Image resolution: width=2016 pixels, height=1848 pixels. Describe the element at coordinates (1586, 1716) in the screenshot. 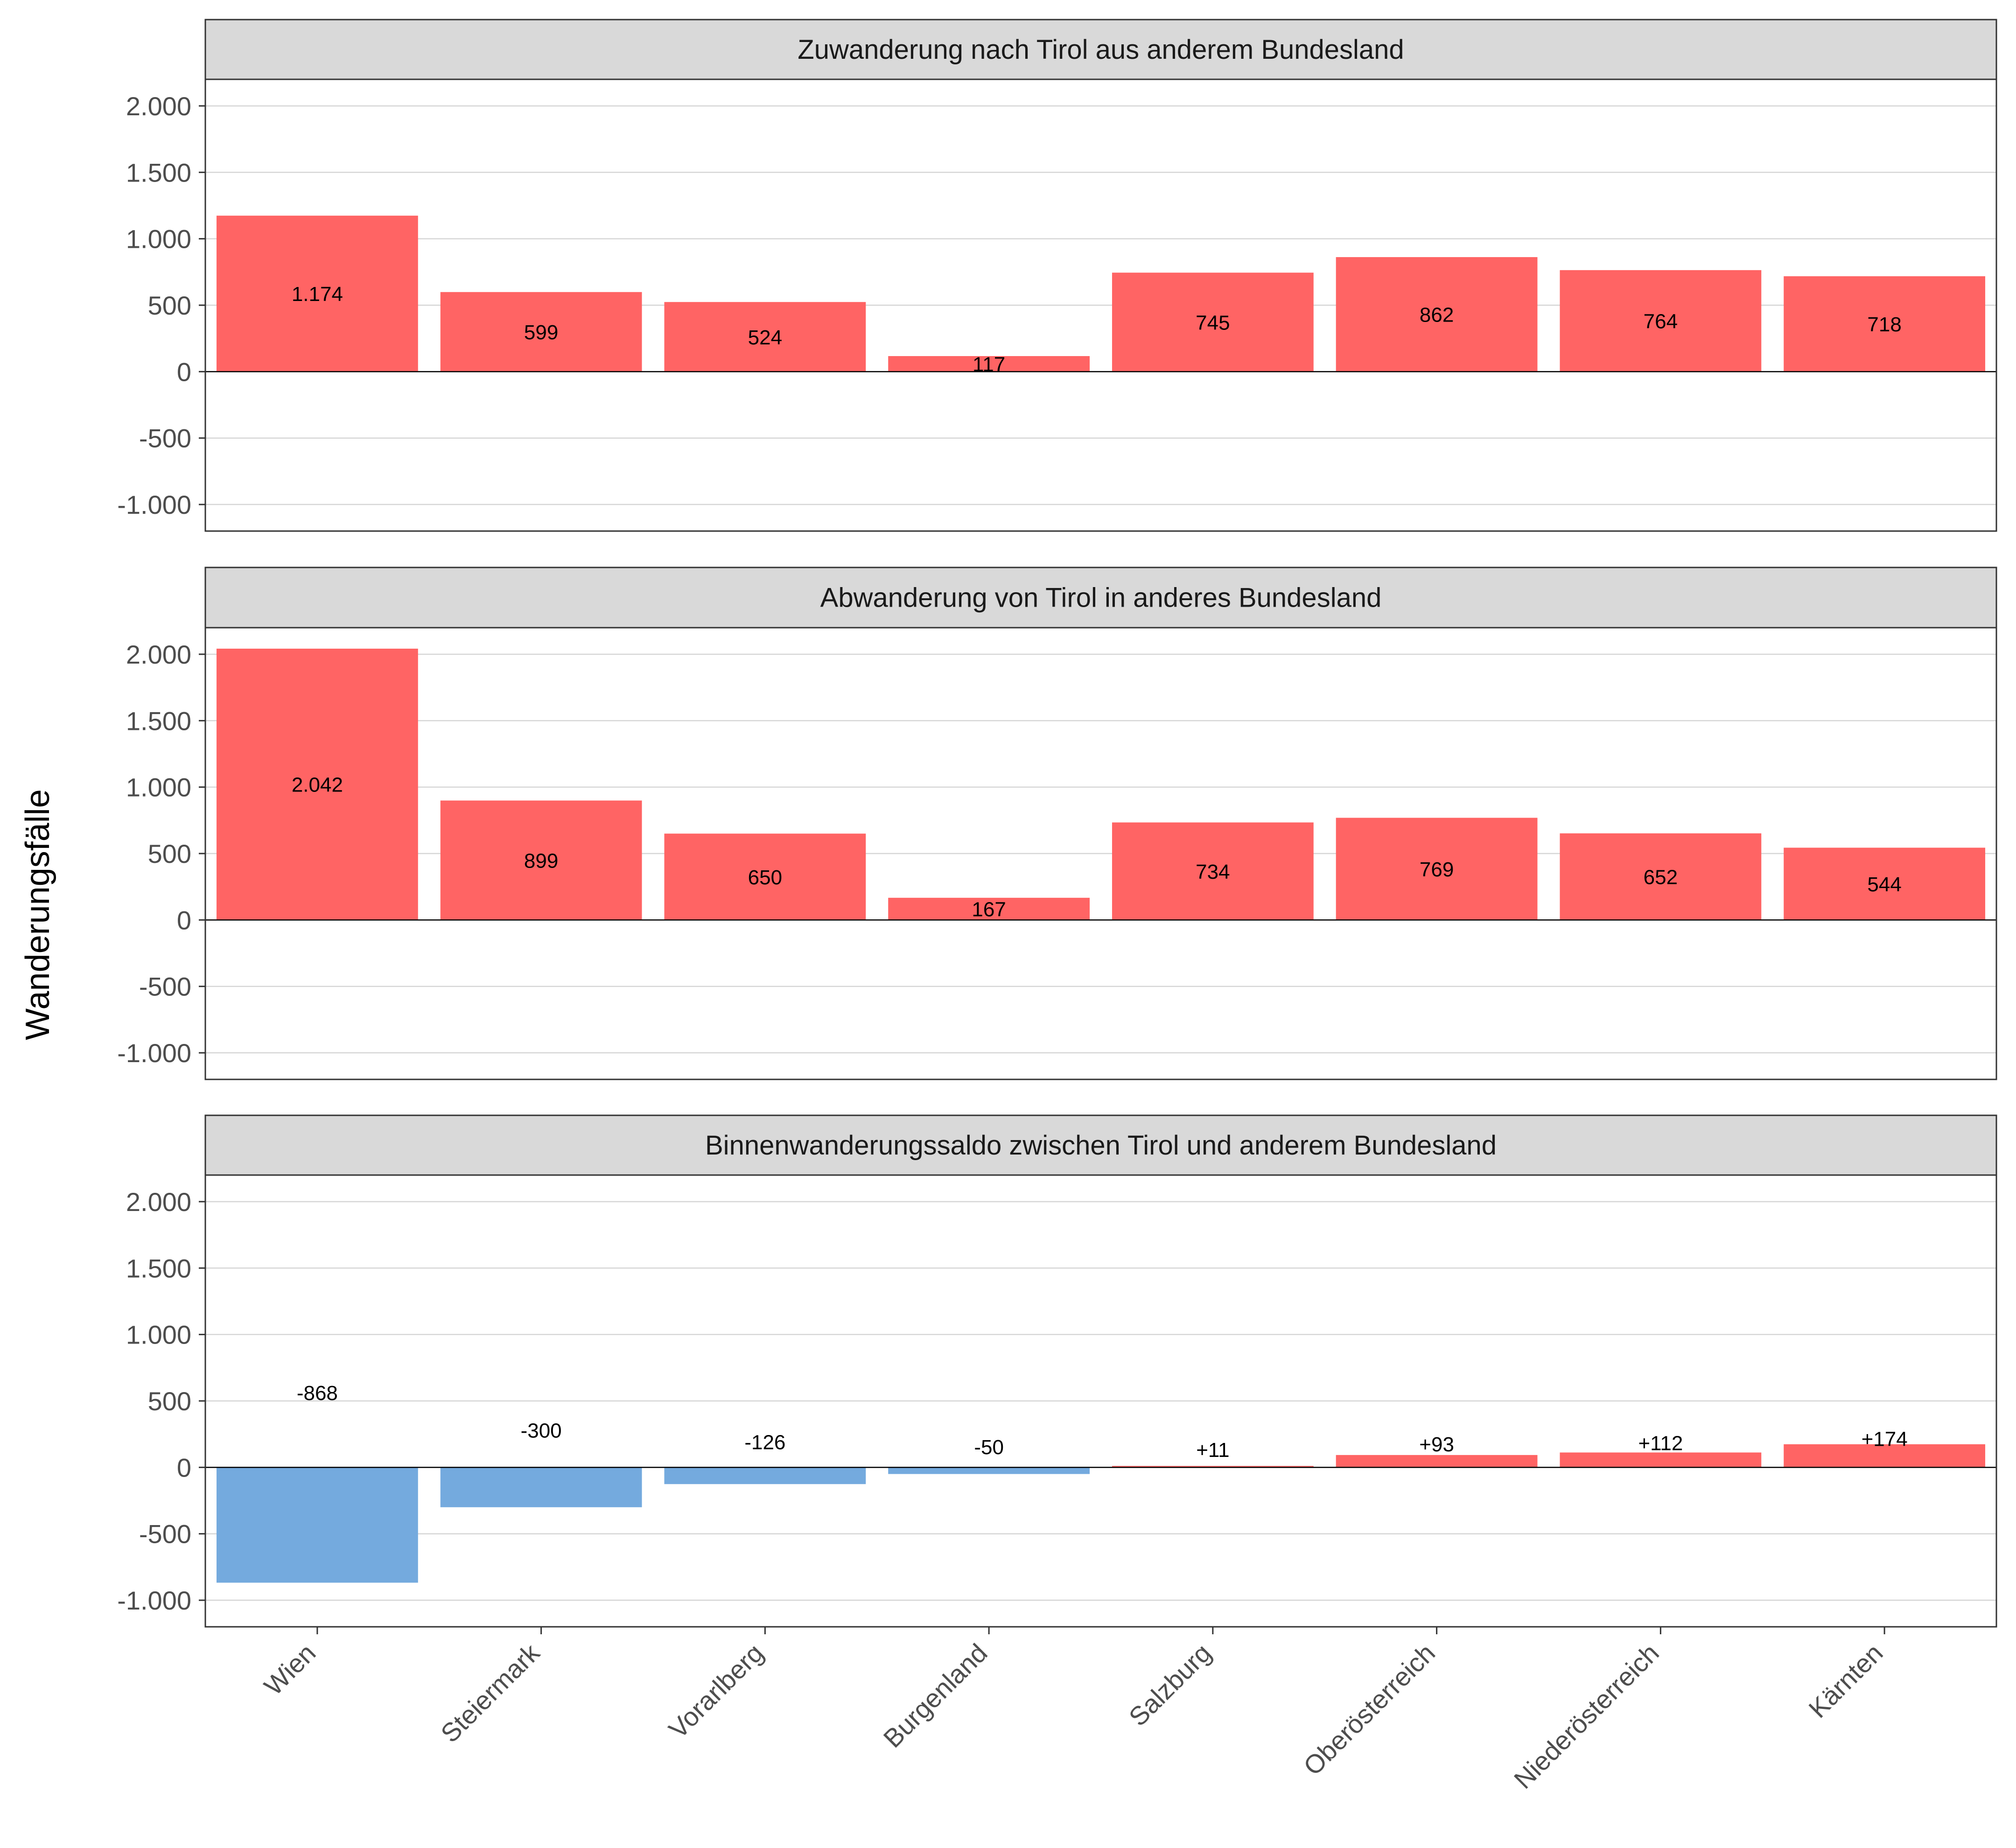

I see `x-tick-label: Niederösterreich` at that location.